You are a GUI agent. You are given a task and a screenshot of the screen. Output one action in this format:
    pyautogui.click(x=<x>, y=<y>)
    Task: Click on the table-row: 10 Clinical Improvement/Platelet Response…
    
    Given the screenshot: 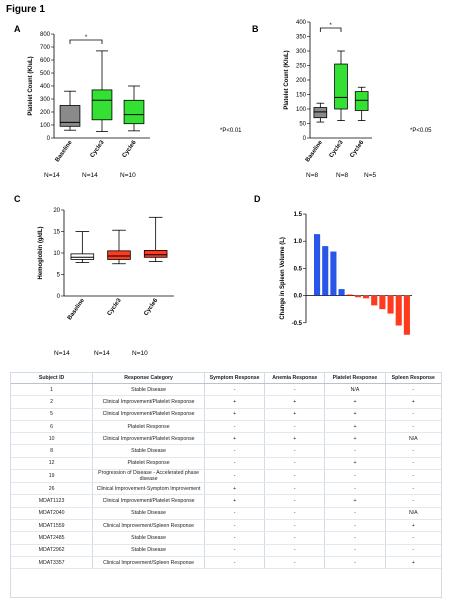 What is the action you would take?
    pyautogui.click(x=226, y=439)
    